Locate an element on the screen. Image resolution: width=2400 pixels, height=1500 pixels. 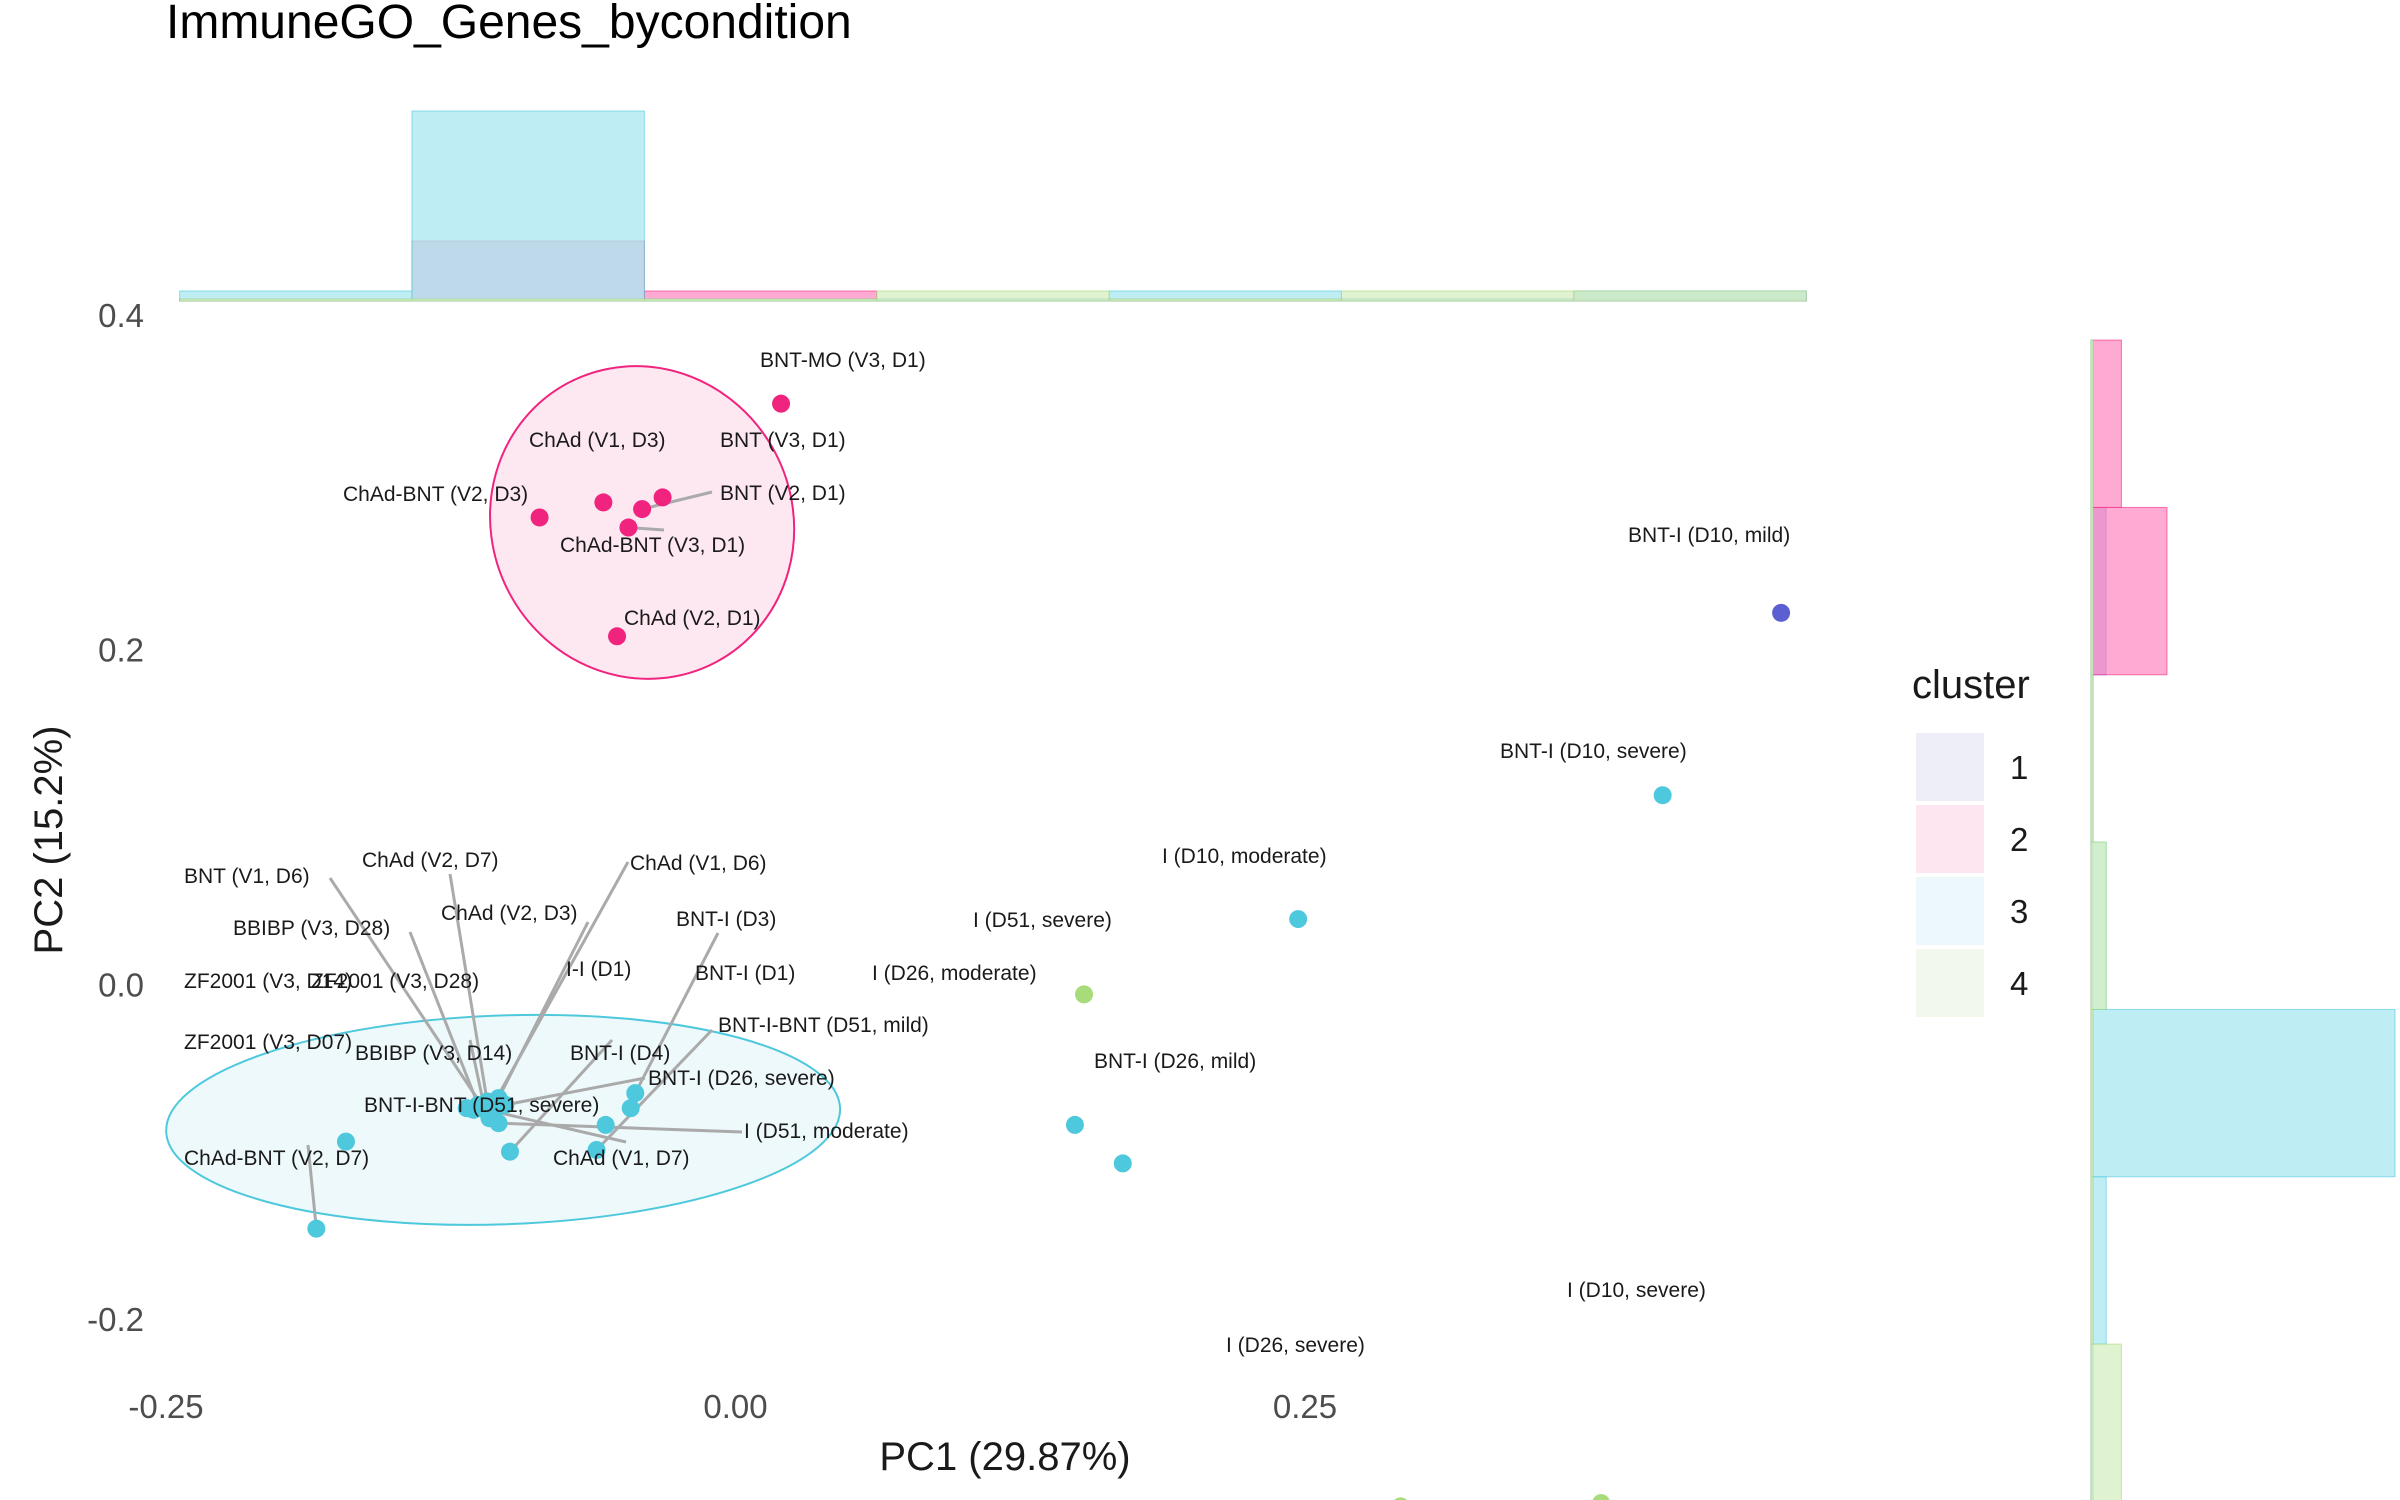
point-label-9: I (D10, moderate) is located at coordinates (1244, 856).